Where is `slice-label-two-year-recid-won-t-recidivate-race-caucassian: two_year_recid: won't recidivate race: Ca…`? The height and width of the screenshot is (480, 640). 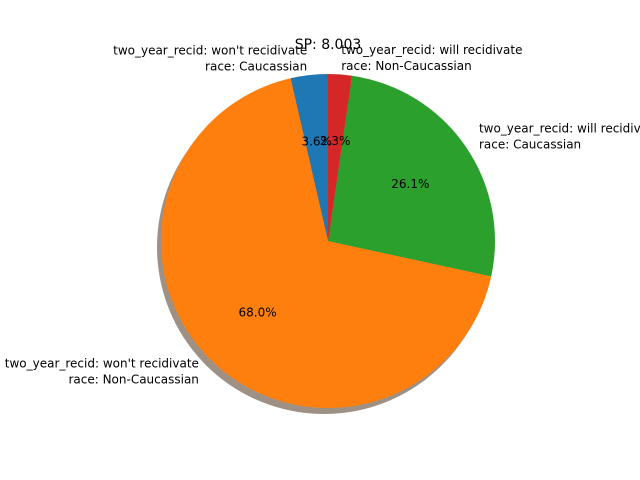 slice-label-two-year-recid-won-t-recidivate-race-caucassian: two_year_recid: won't recidivate race: Ca… is located at coordinates (210, 58).